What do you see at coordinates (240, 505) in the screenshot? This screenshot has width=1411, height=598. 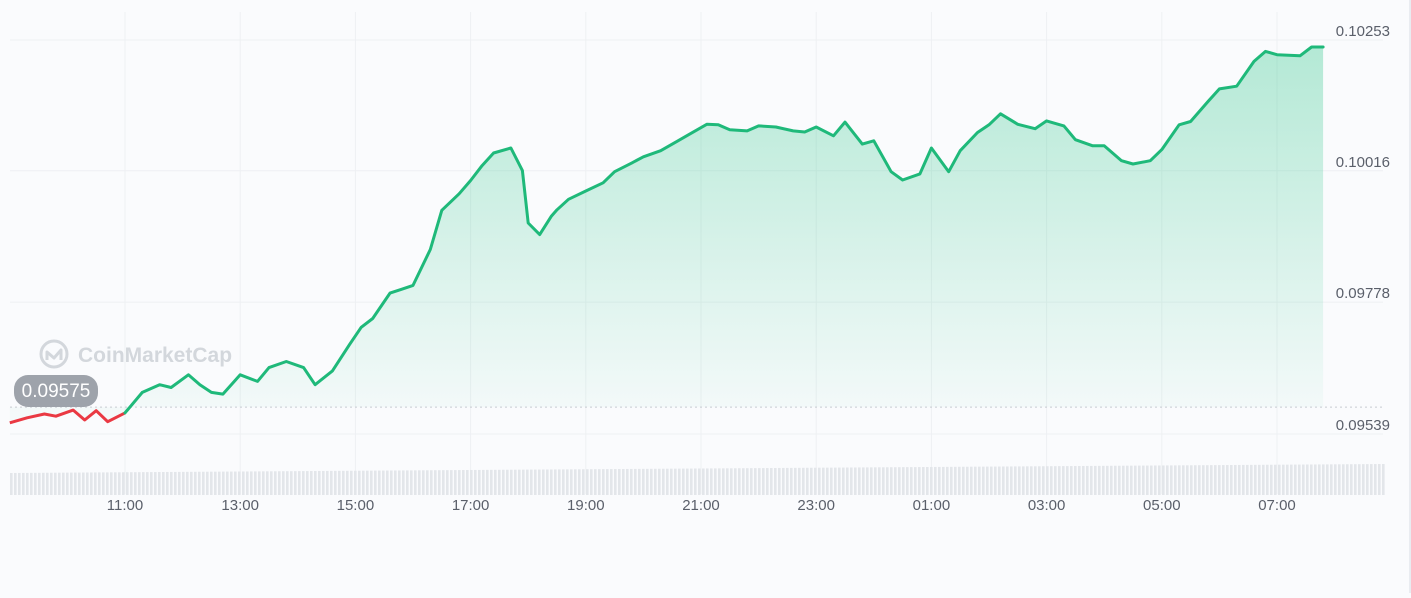 I see `x-tick-label: 13:00` at bounding box center [240, 505].